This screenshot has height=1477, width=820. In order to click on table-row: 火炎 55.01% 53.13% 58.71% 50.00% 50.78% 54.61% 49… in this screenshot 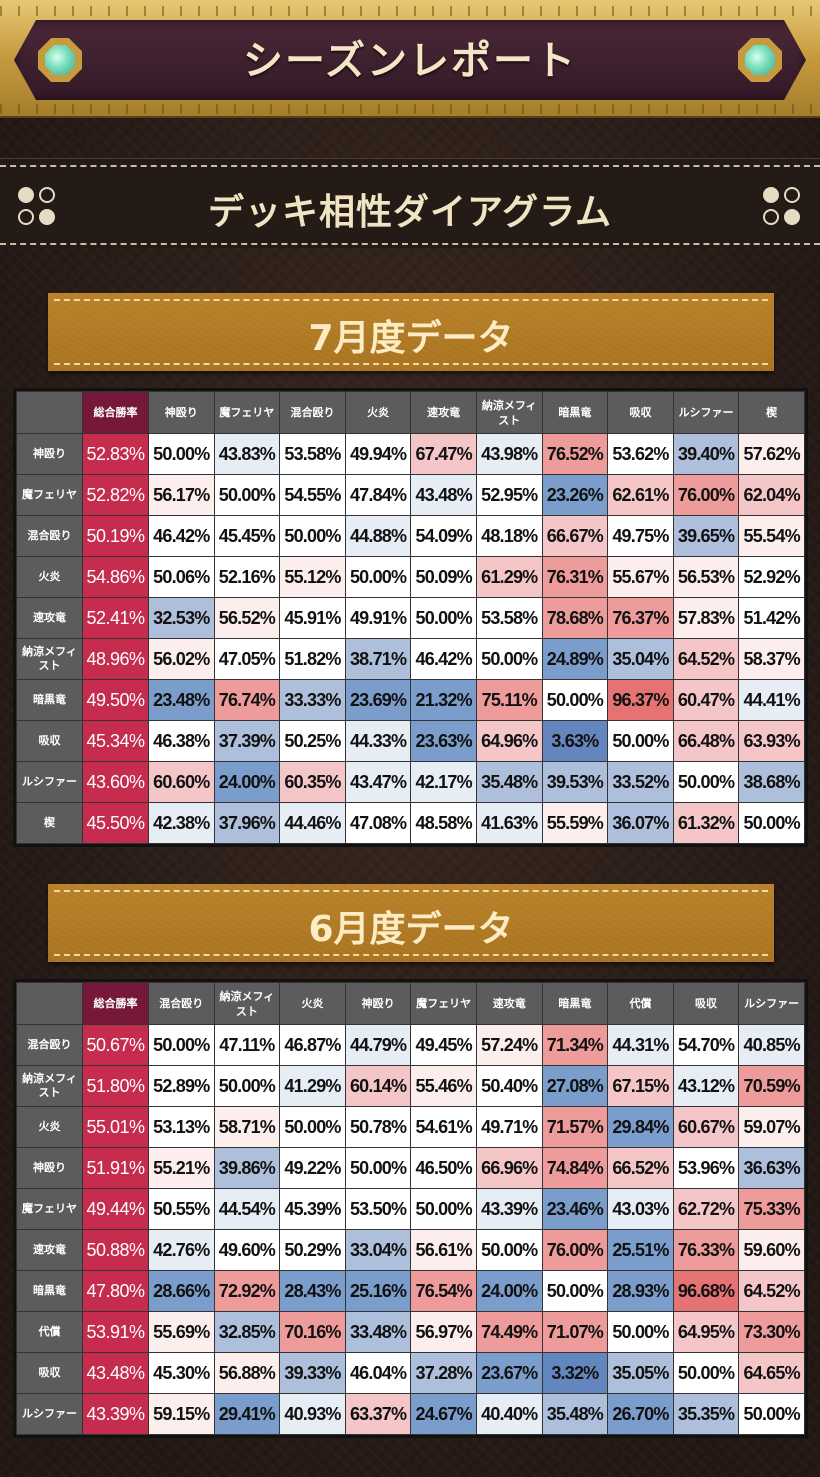, I will do `click(410, 1127)`.